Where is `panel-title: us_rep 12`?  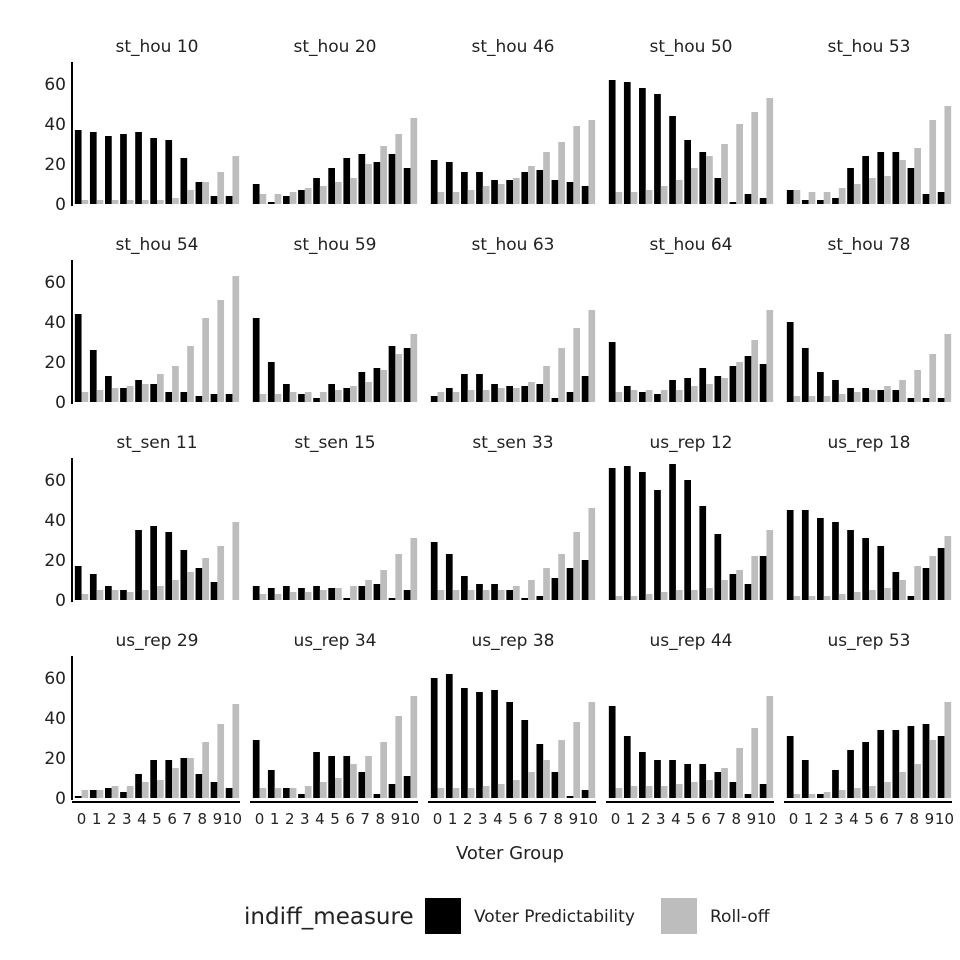
panel-title: us_rep 12 is located at coordinates (690, 443).